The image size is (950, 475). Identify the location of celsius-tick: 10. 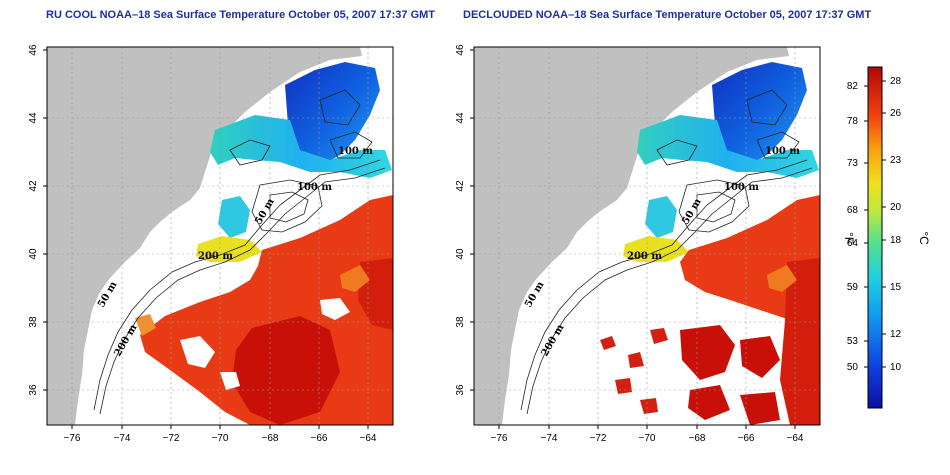
(896, 367).